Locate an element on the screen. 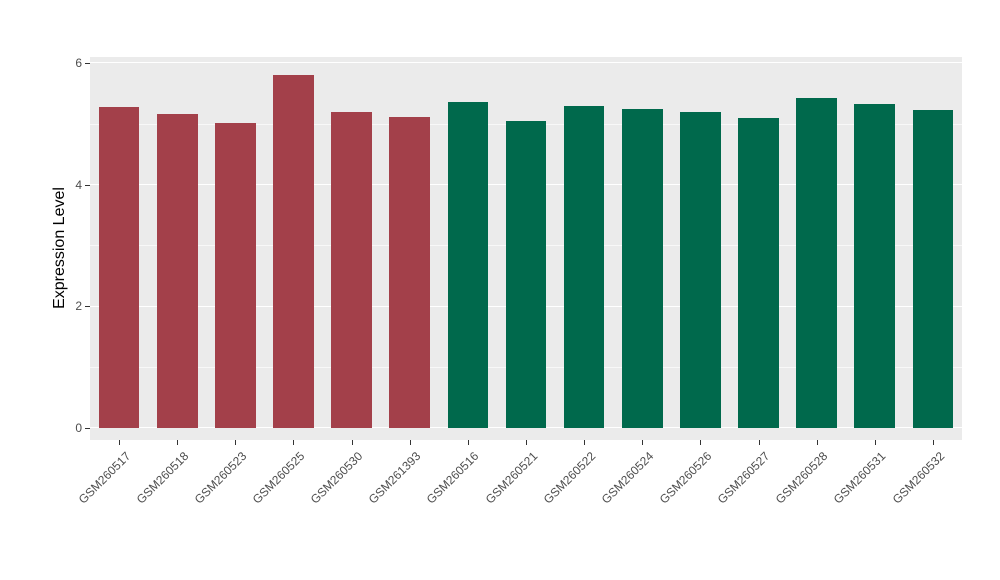  x-tick-label: GSM260527 is located at coordinates (743, 478).